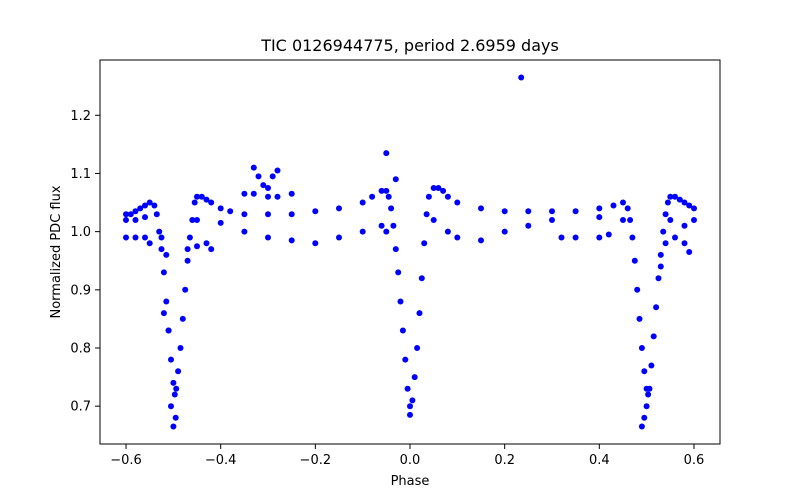 This screenshot has height=500, width=800. Describe the element at coordinates (80, 290) in the screenshot. I see `y-tick-label: 0.9` at that location.